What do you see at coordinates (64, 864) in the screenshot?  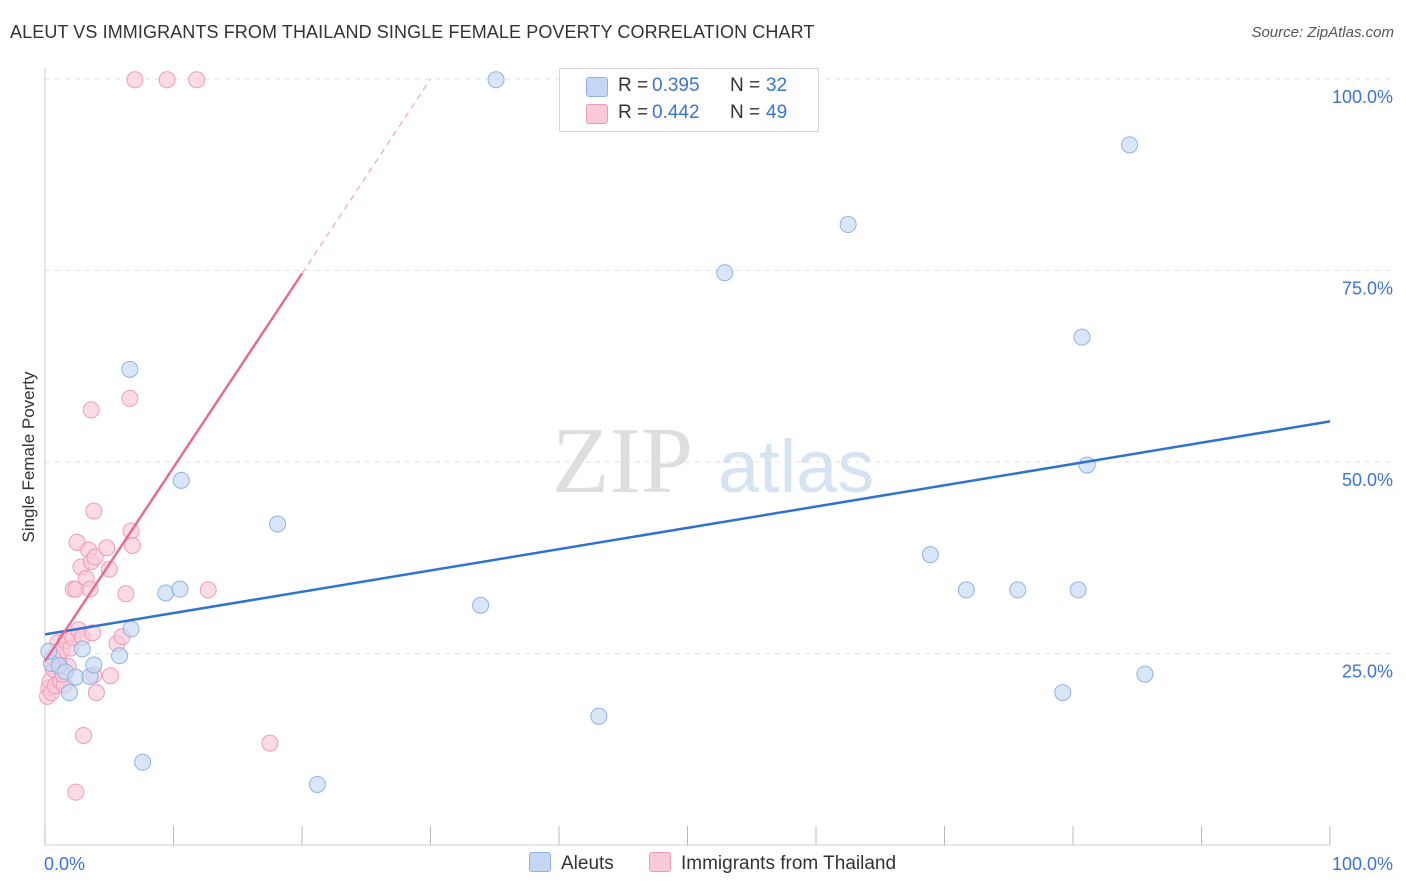 I see `x-tick-label: 0.0%` at bounding box center [64, 864].